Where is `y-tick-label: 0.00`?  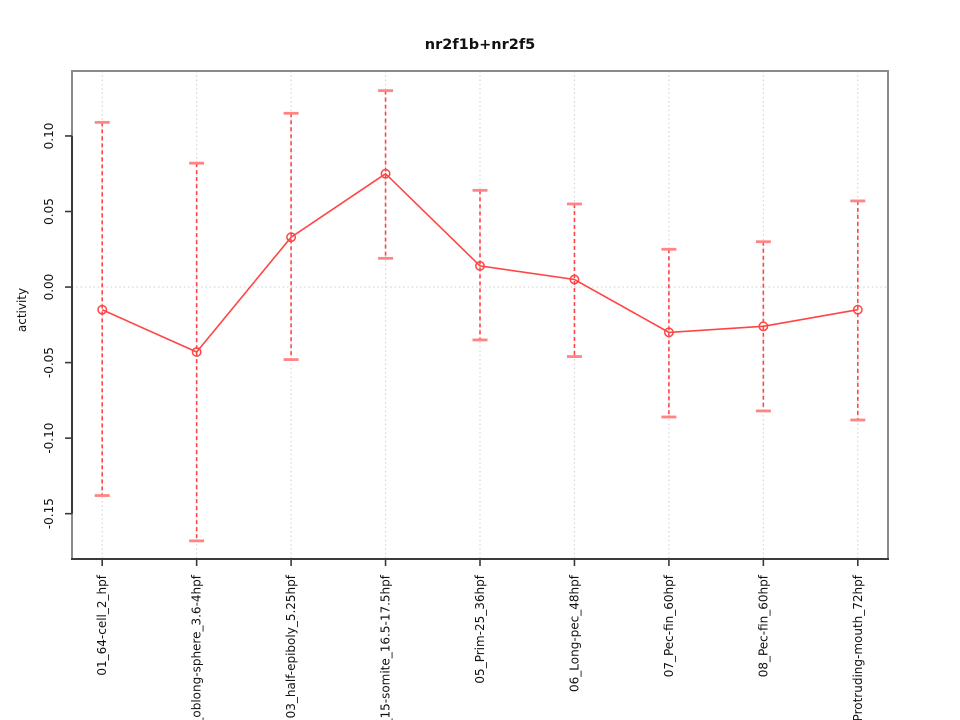 y-tick-label: 0.00 is located at coordinates (49, 287).